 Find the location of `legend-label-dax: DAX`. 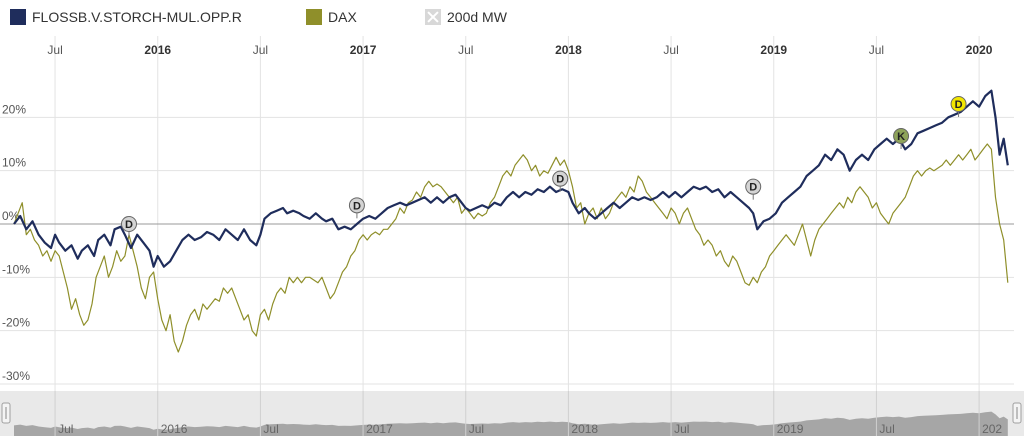

legend-label-dax: DAX is located at coordinates (342, 17).